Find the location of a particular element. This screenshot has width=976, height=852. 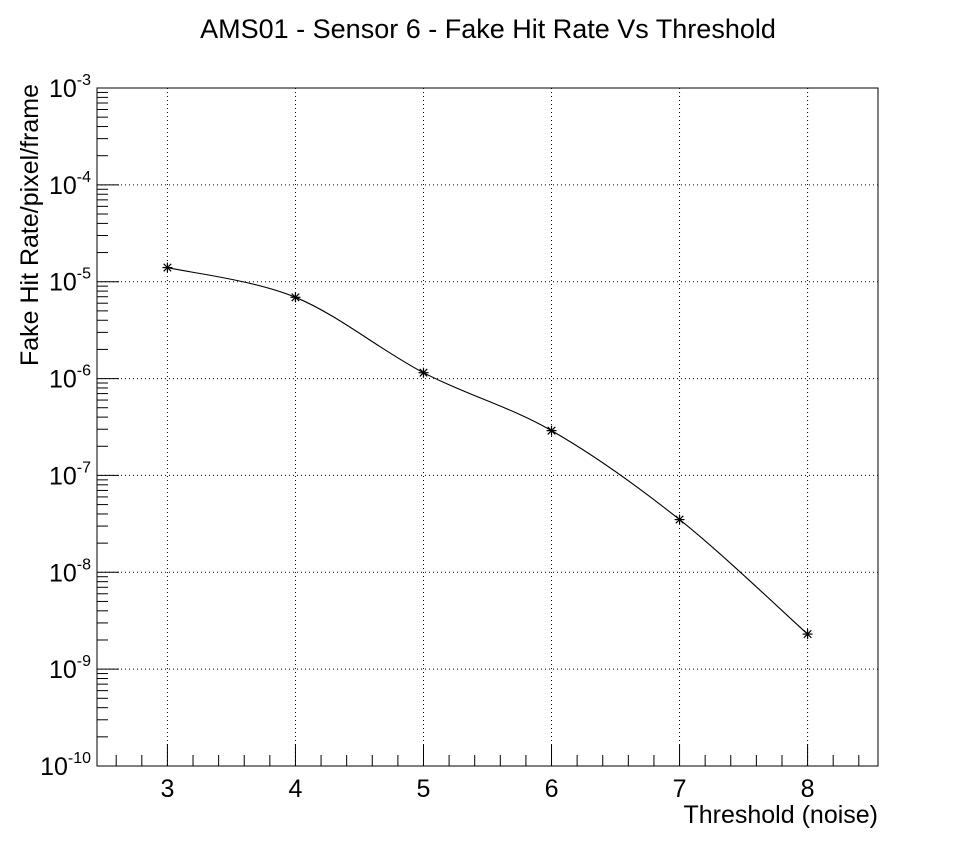

y-tick-exponent: -5 is located at coordinates (84, 274).